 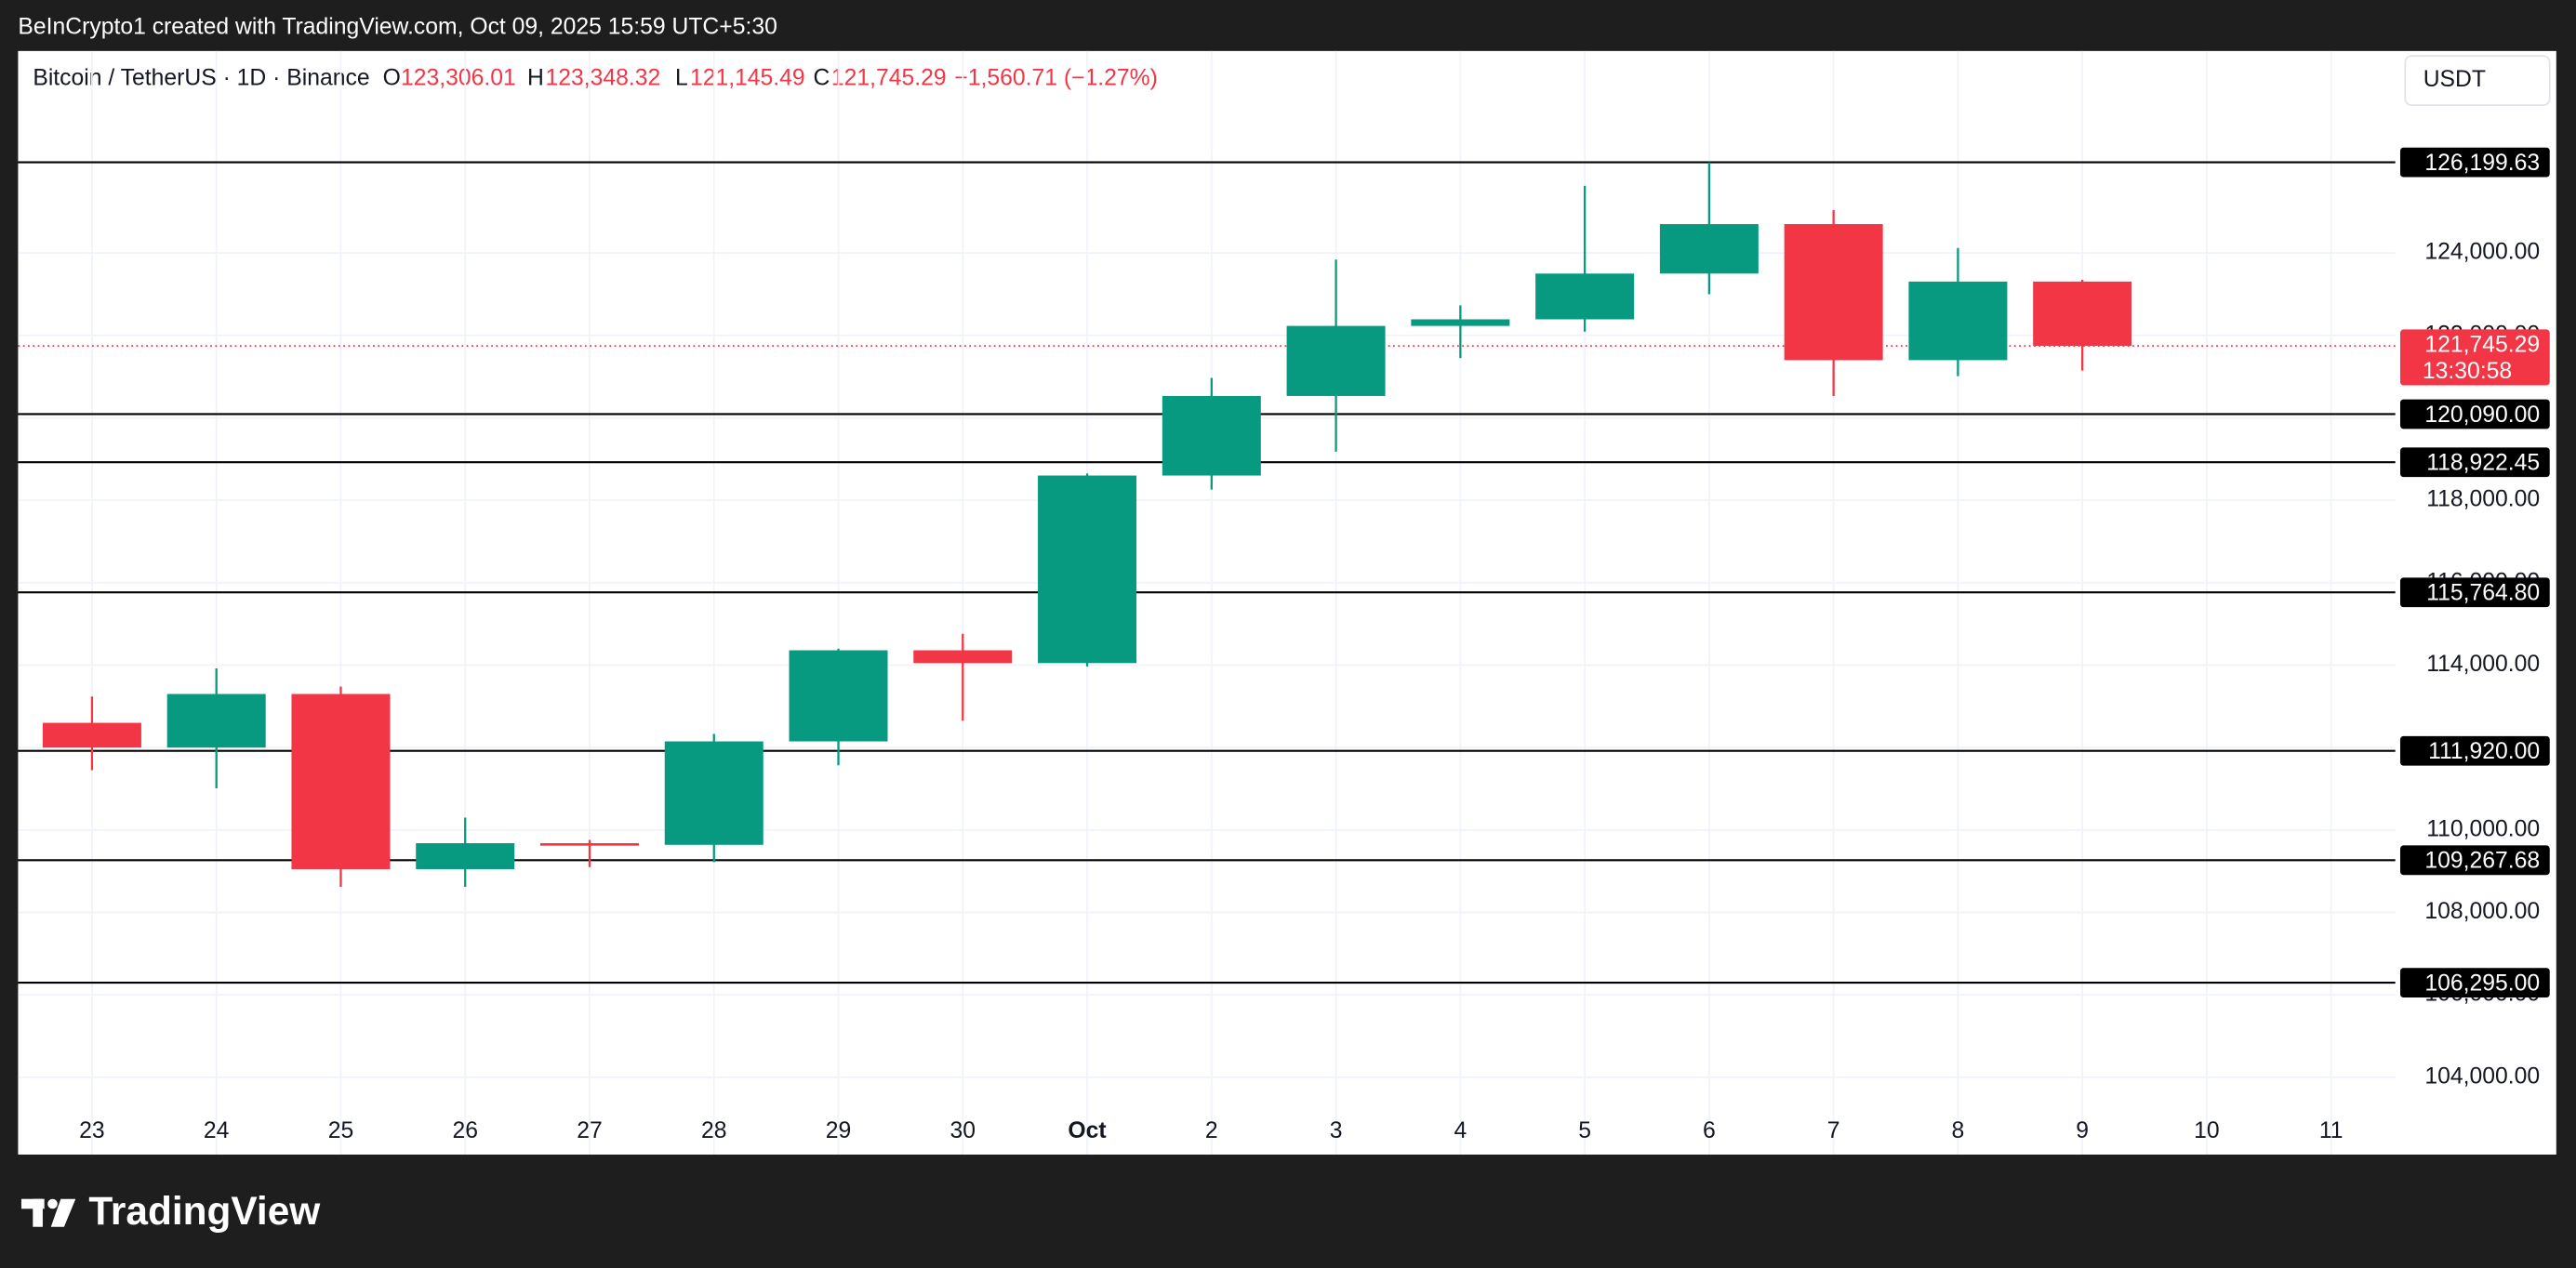 What do you see at coordinates (2467, 371) in the screenshot?
I see `countdown: 13:30:58` at bounding box center [2467, 371].